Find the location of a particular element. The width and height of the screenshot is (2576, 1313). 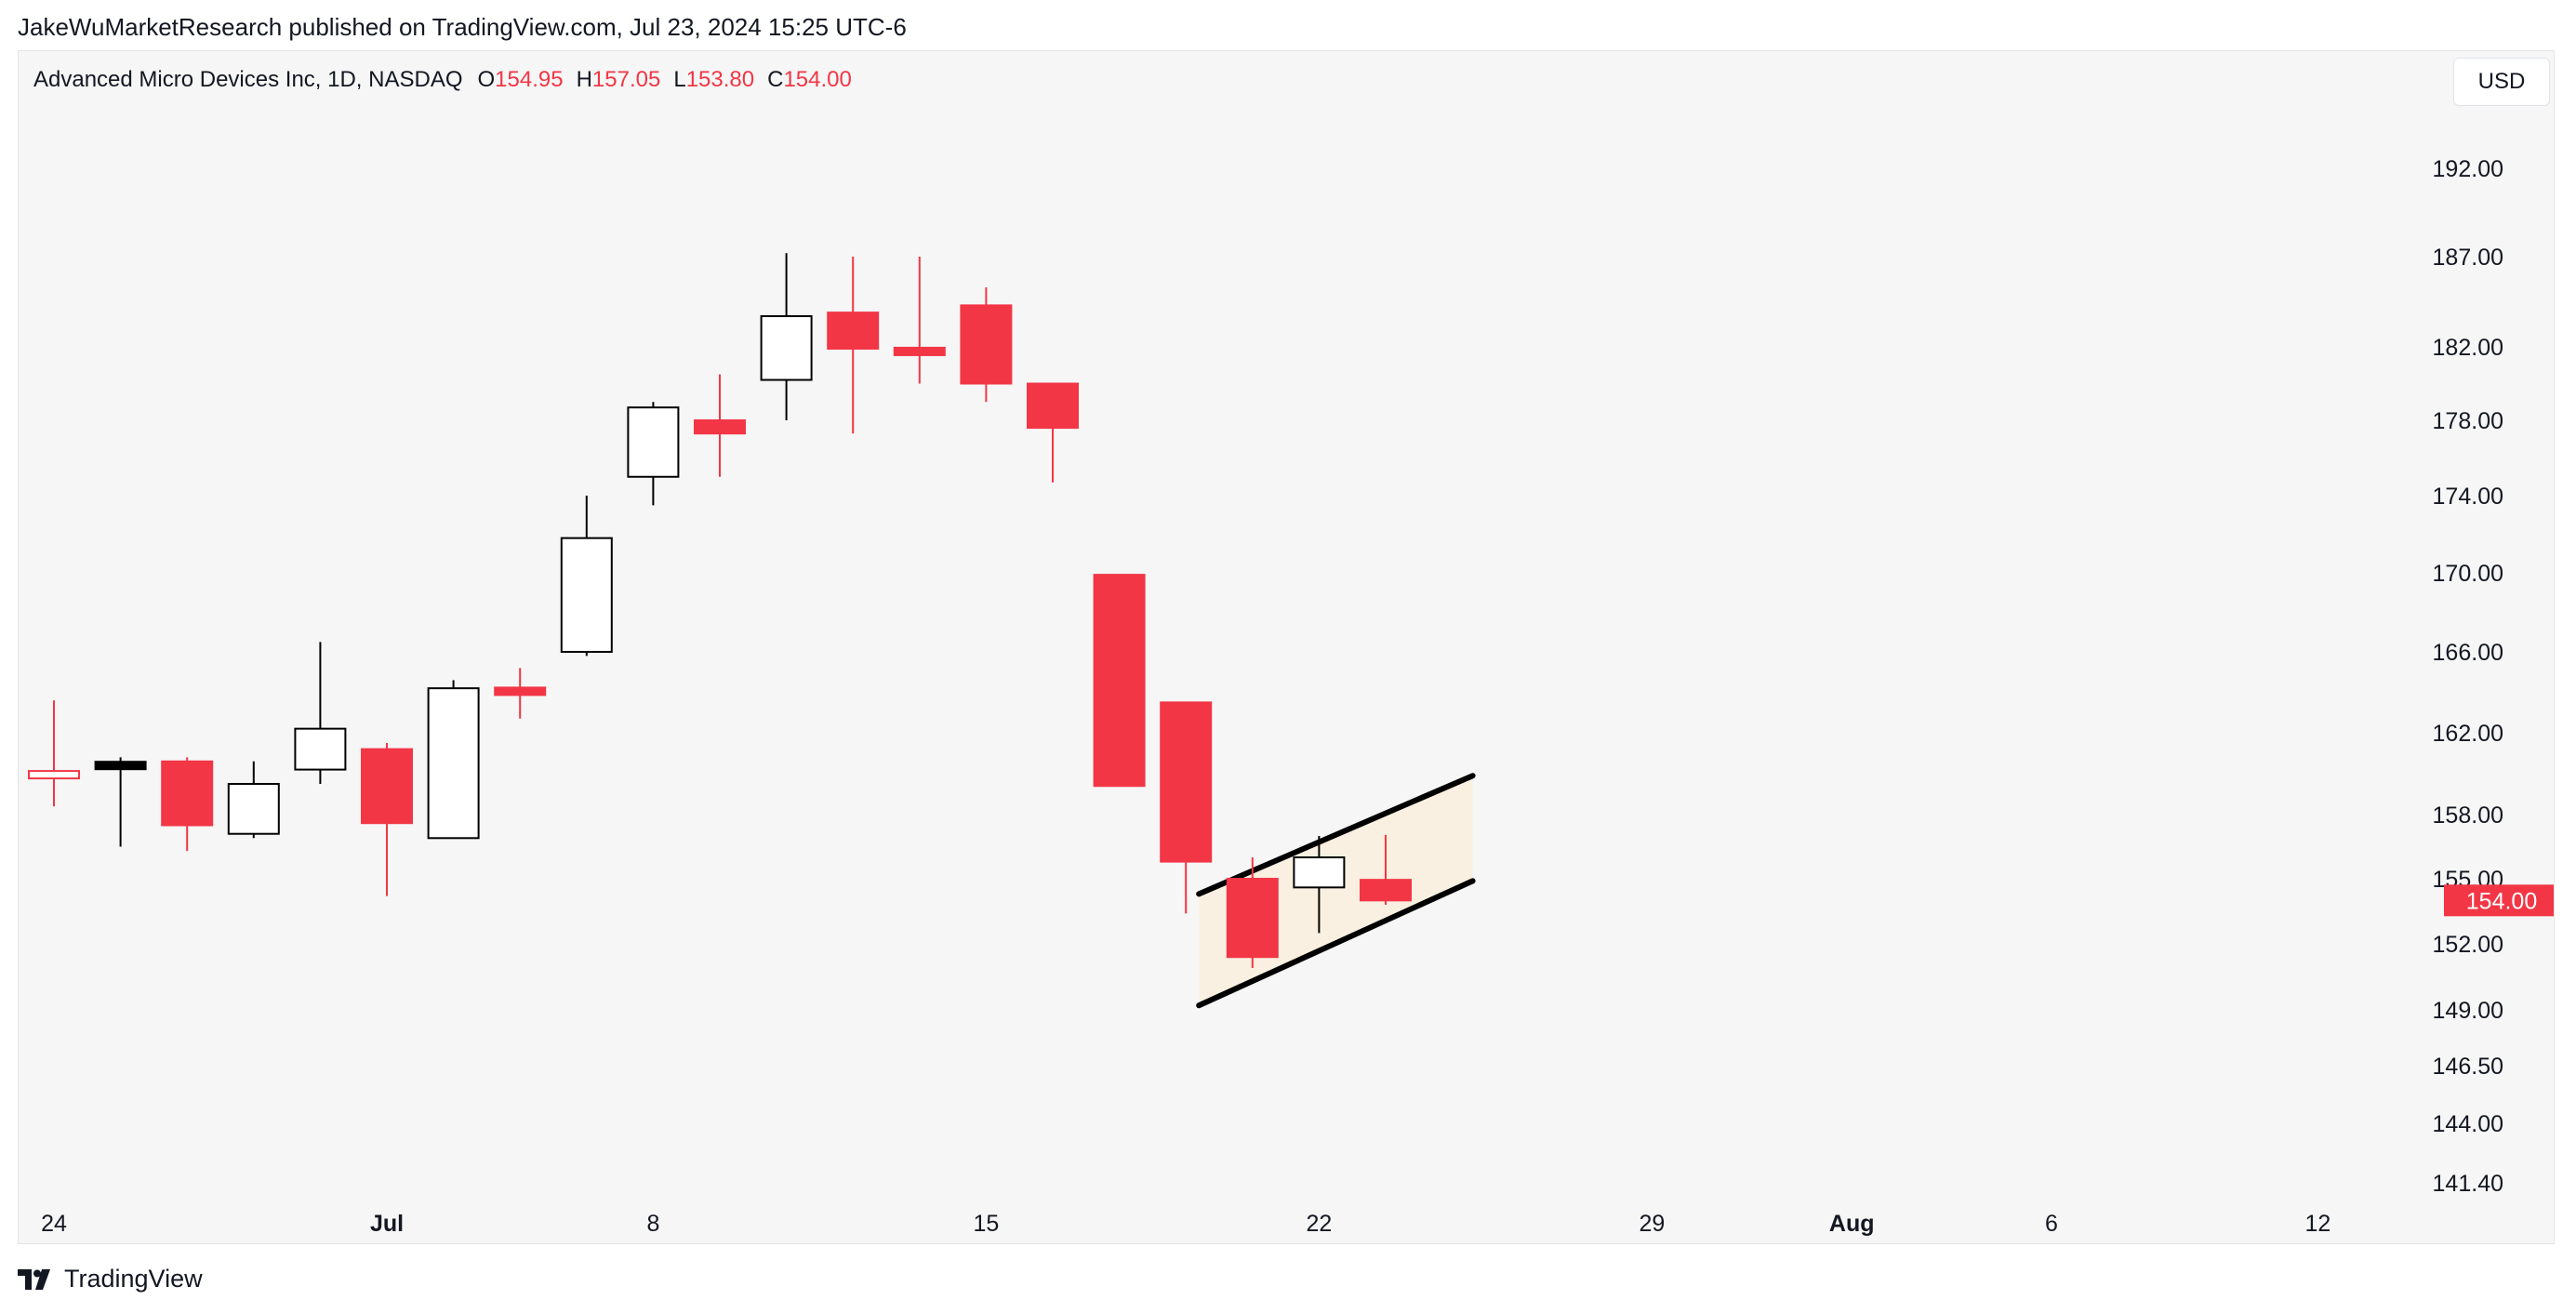

y-tick-label: 162.00 is located at coordinates (2468, 734).